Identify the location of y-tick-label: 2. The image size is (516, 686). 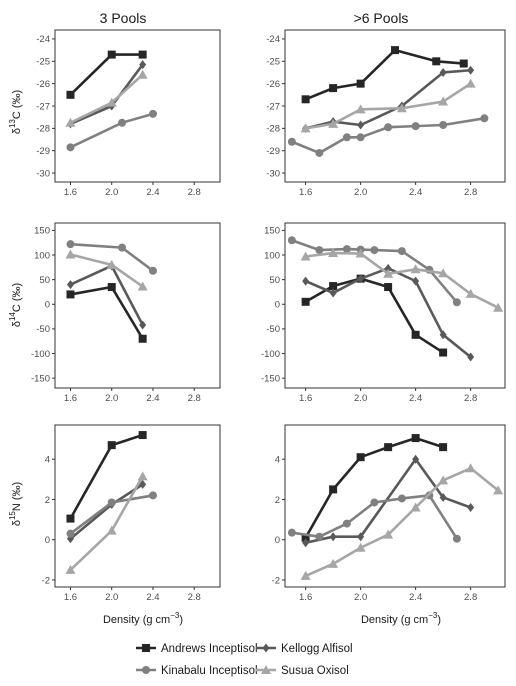
(47, 500).